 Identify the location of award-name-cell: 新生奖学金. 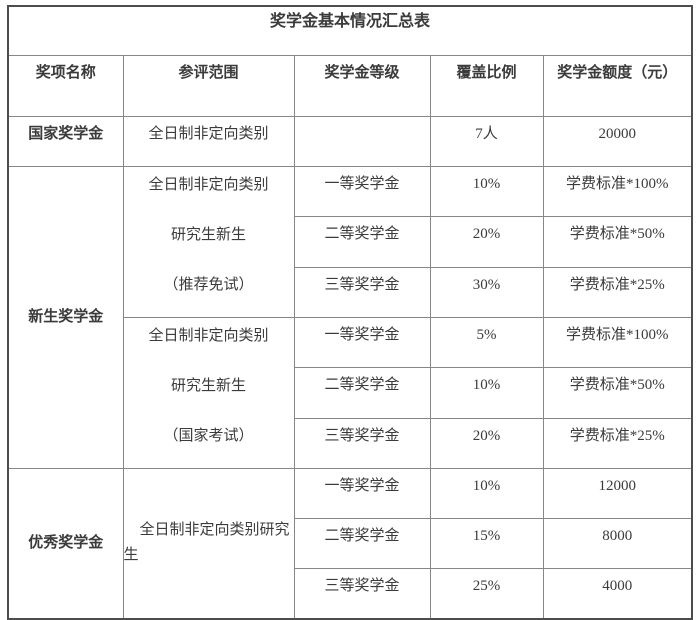
(65, 317).